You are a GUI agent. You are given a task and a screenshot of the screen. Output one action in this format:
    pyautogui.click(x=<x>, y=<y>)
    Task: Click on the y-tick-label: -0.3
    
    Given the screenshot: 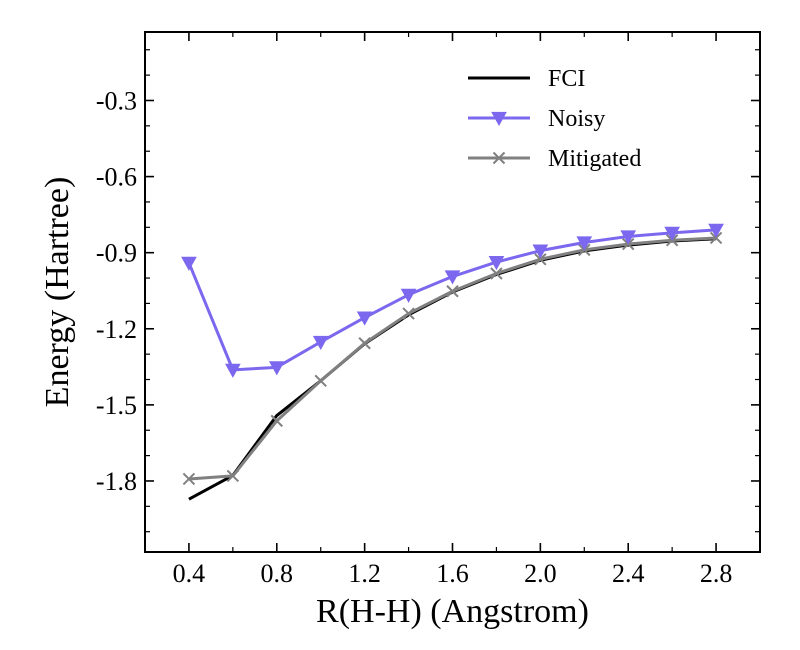 What is the action you would take?
    pyautogui.click(x=116, y=100)
    